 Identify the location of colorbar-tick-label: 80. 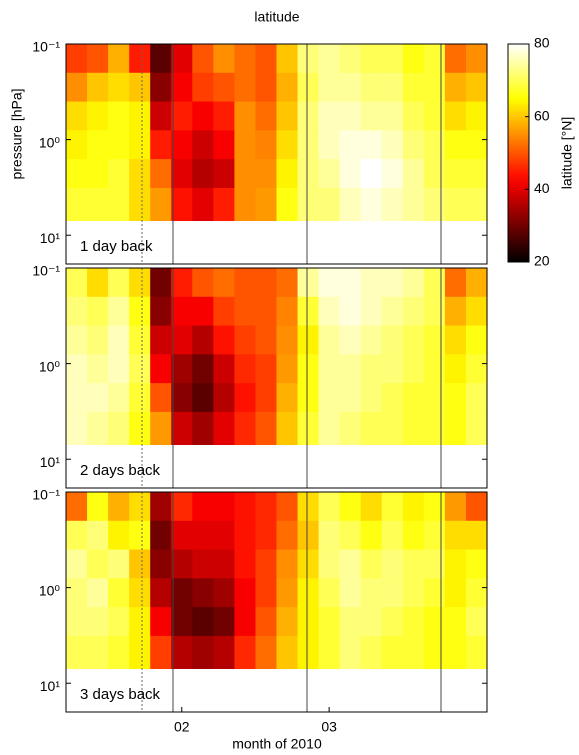
(542, 43).